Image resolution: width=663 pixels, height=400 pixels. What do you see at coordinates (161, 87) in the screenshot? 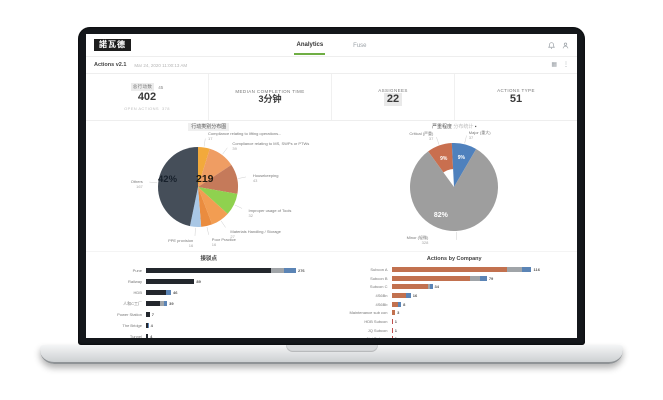
I see `kpi-total-actions-side: 45` at bounding box center [161, 87].